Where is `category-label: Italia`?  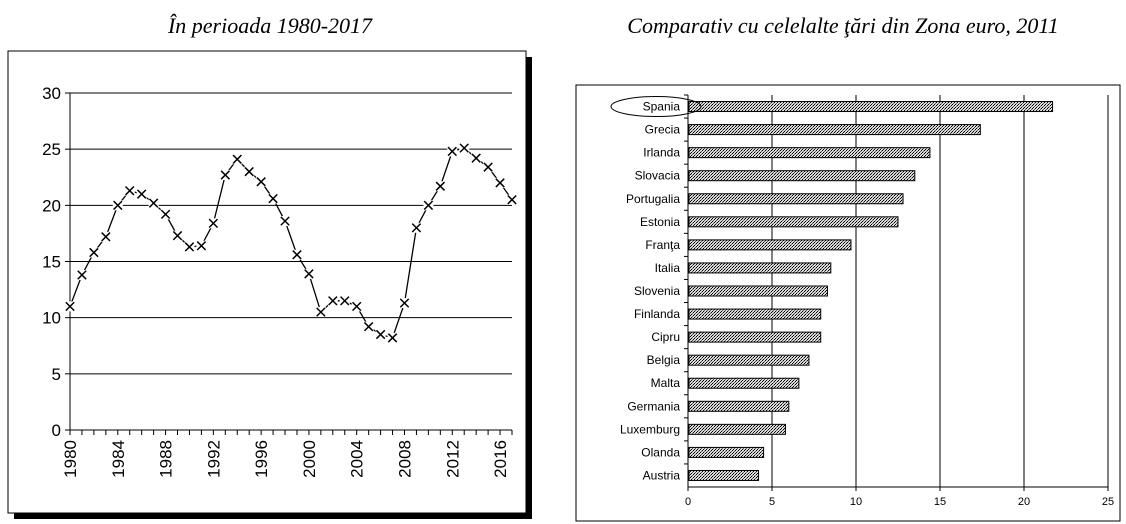
category-label: Italia is located at coordinates (668, 268).